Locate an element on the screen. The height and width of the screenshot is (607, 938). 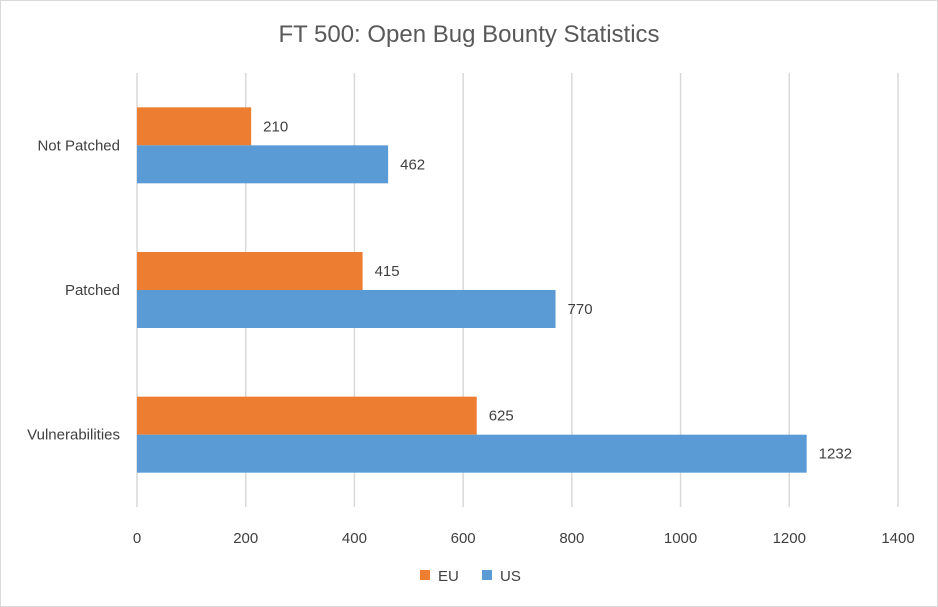
x-tick-label: 0 is located at coordinates (137, 538).